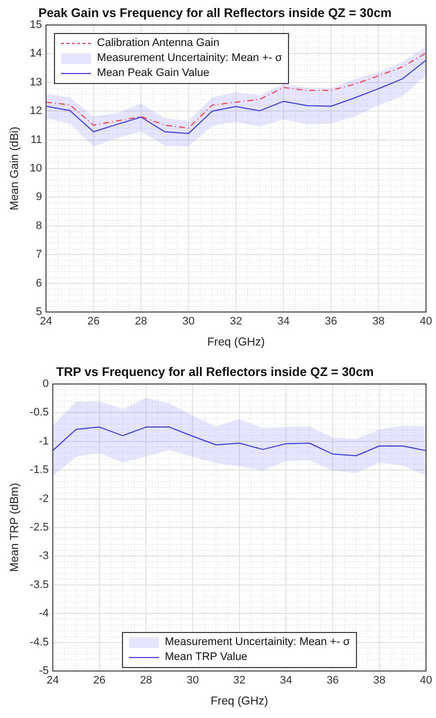 The width and height of the screenshot is (436, 718). I want to click on y-axis-title: Mean TRP (dBm), so click(15, 527).